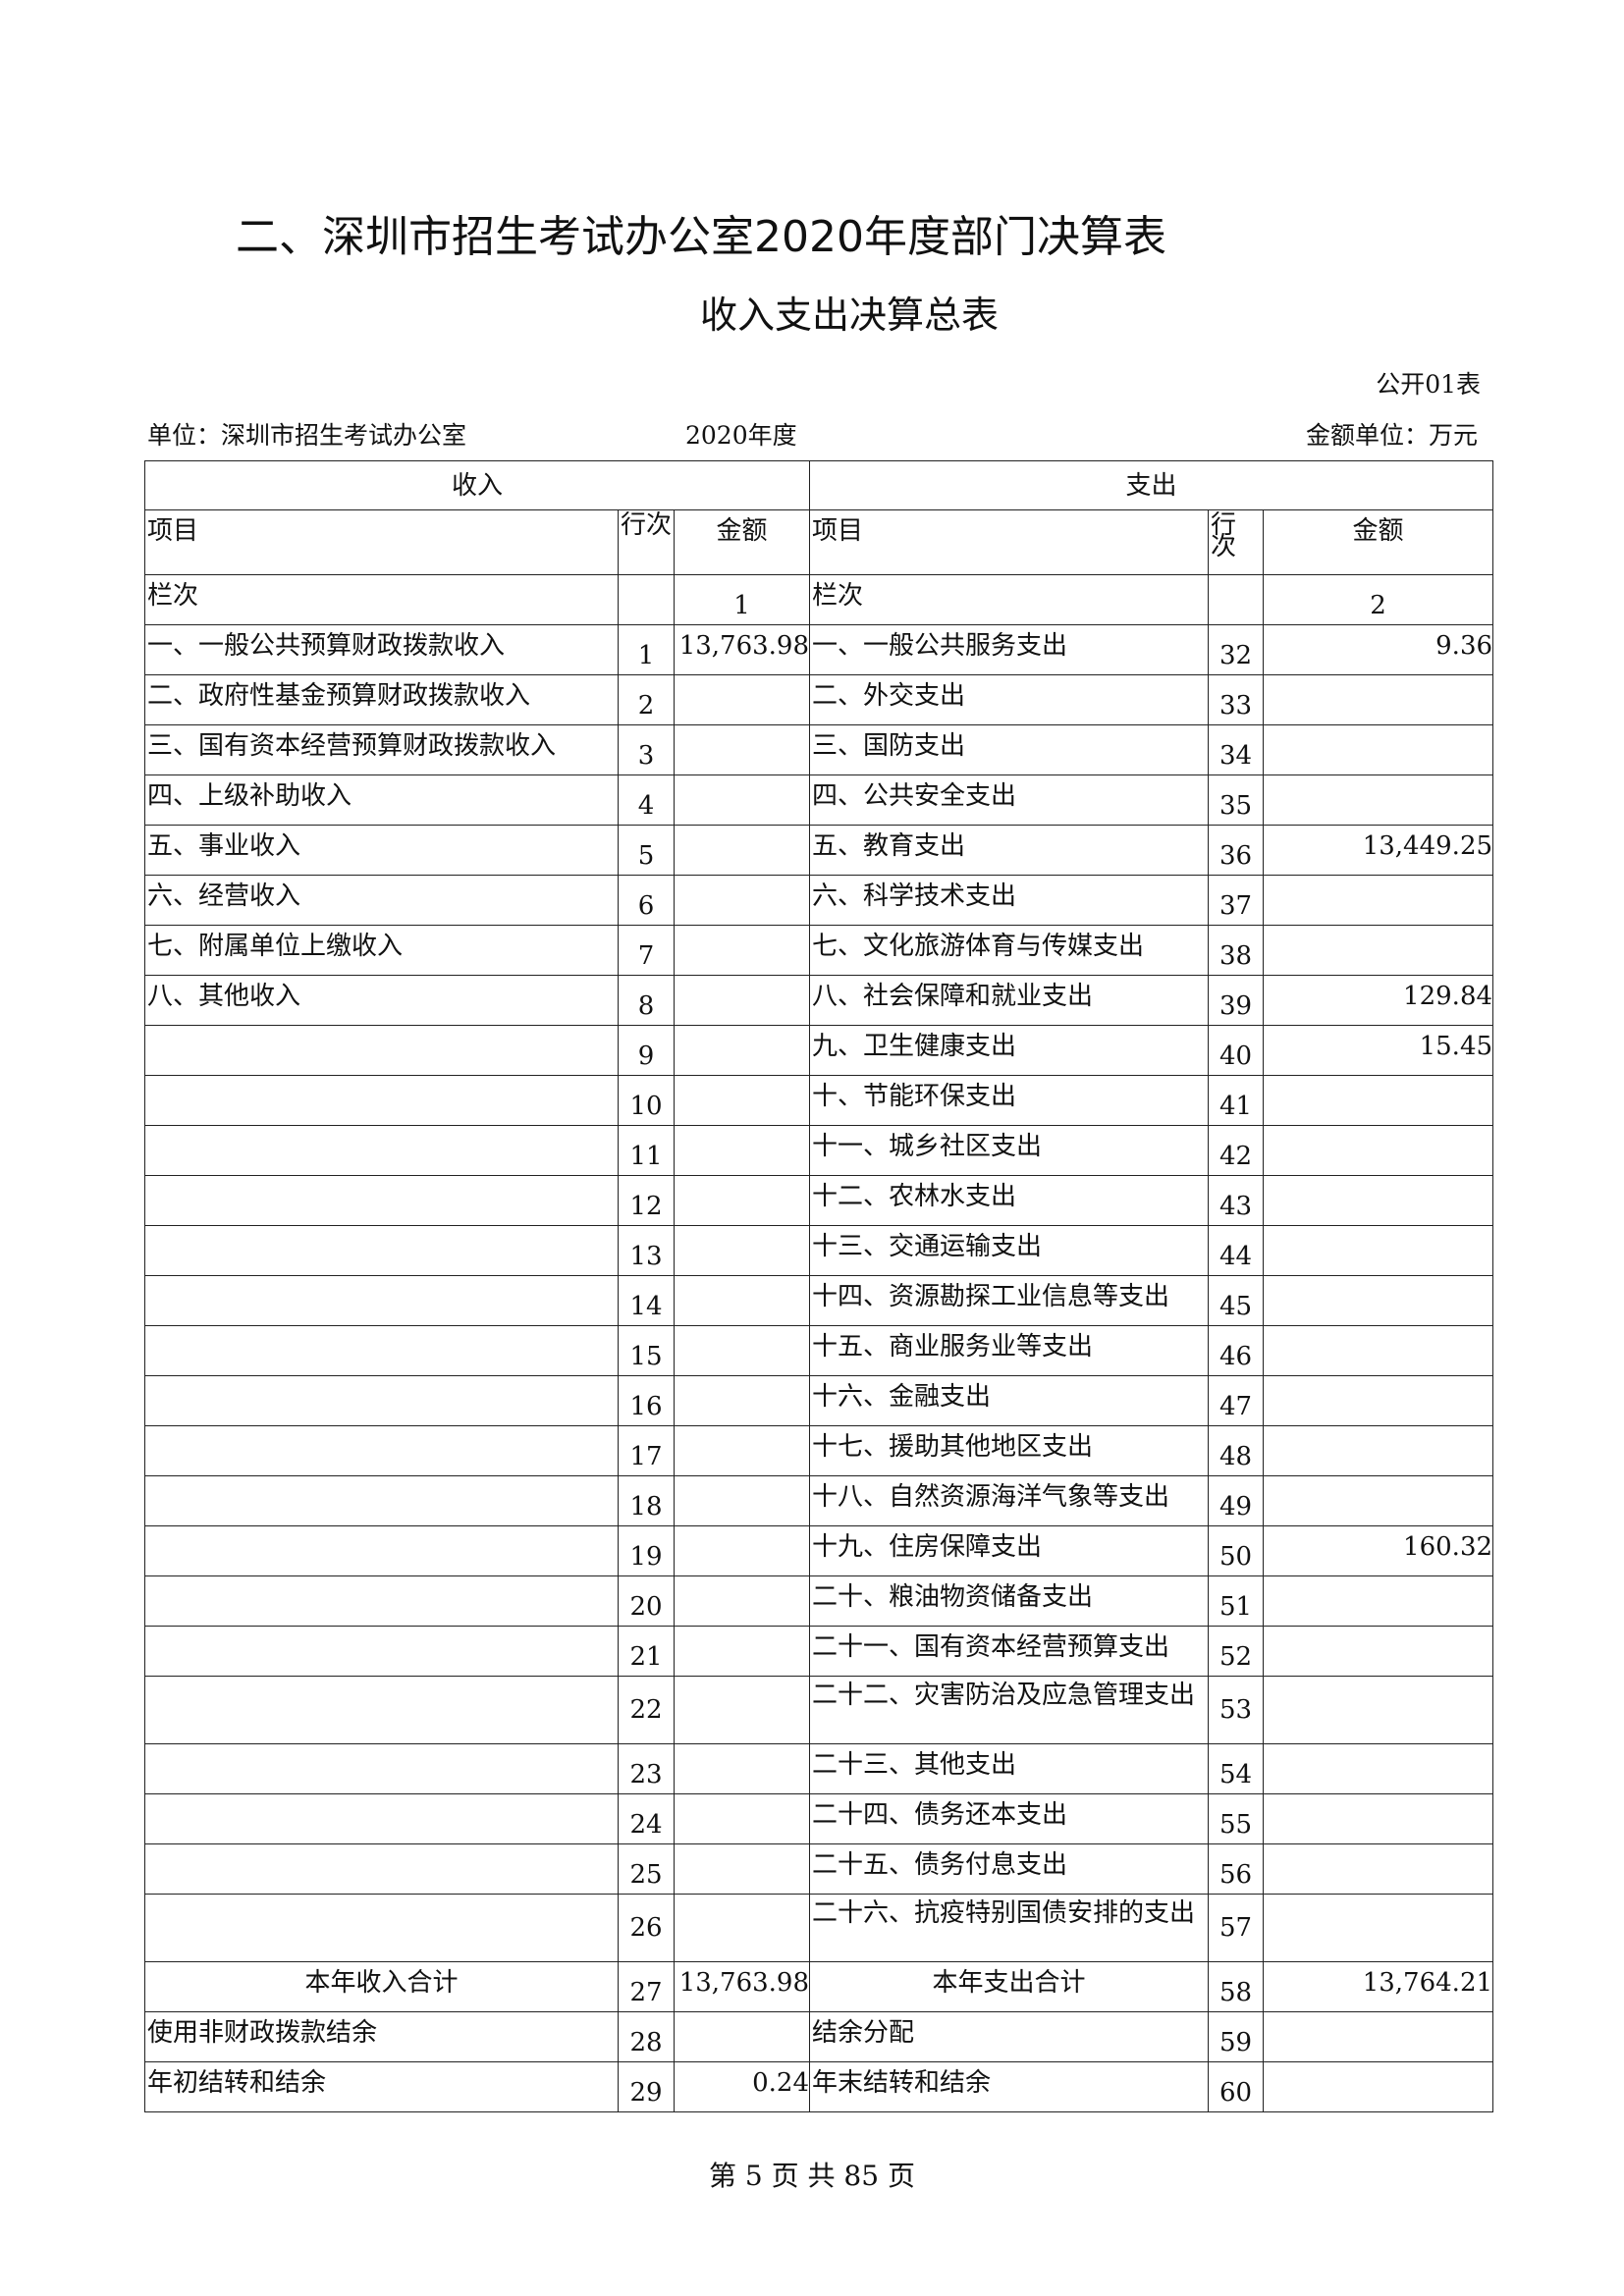 The height and width of the screenshot is (2296, 1624). Describe the element at coordinates (1009, 1928) in the screenshot. I see `expense-item: 二十六、抗疫特别国债安排的支出` at that location.